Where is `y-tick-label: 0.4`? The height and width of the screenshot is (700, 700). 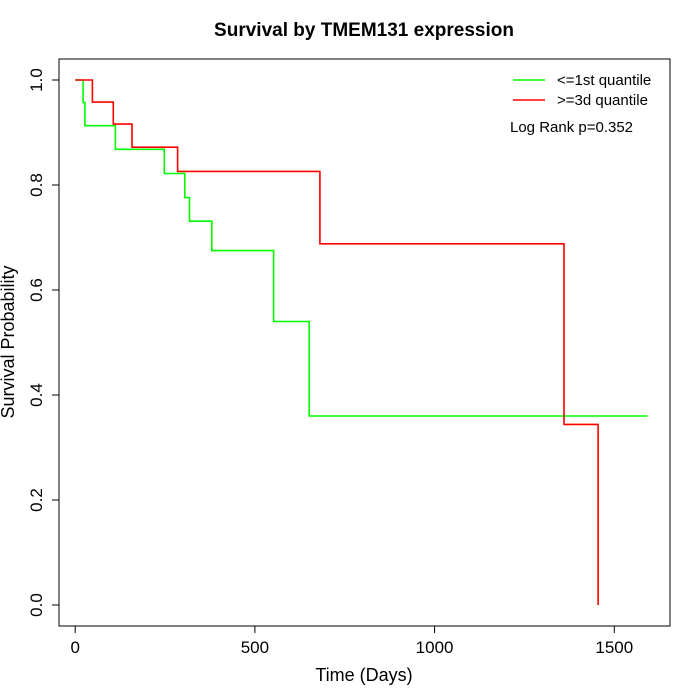
y-tick-label: 0.4 is located at coordinates (36, 395).